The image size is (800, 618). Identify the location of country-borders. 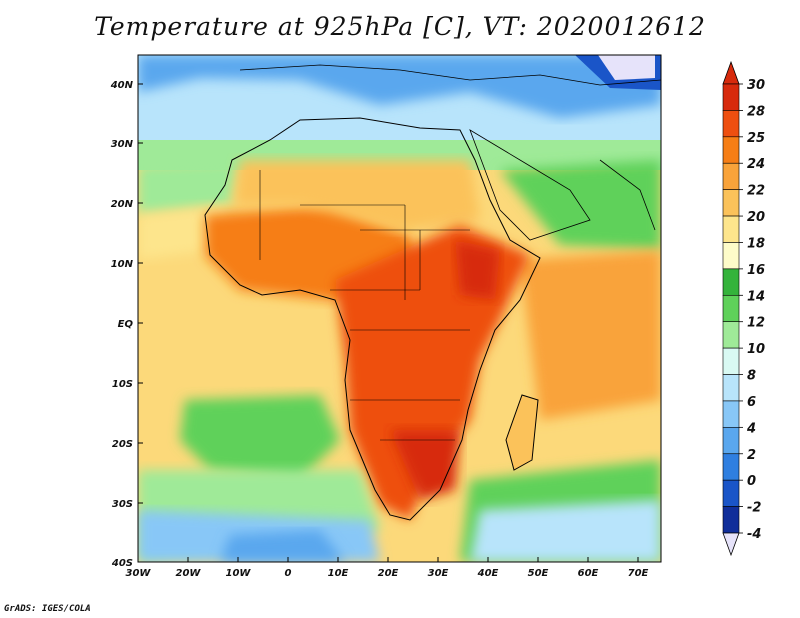
(364, 305).